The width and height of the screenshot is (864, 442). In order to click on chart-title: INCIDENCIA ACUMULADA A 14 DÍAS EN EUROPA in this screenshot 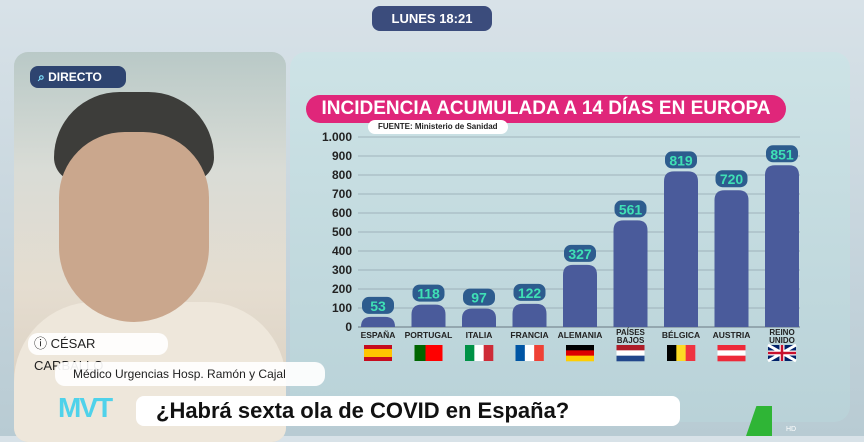, I will do `click(546, 109)`.